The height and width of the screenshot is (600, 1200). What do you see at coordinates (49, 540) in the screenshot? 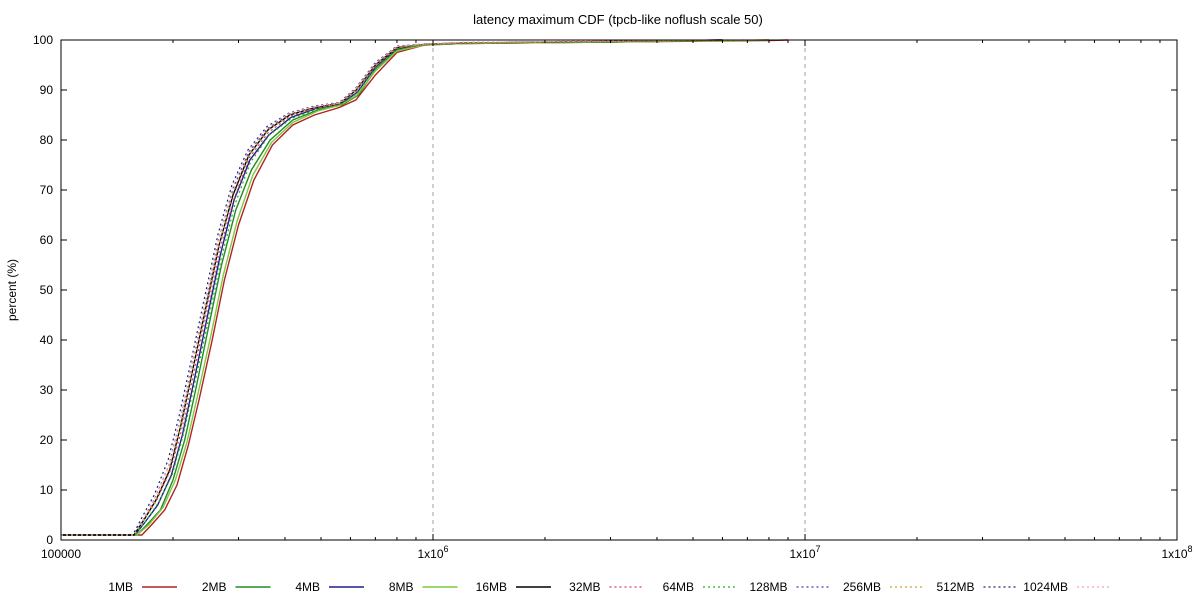
I see `y-tick-label: 0` at bounding box center [49, 540].